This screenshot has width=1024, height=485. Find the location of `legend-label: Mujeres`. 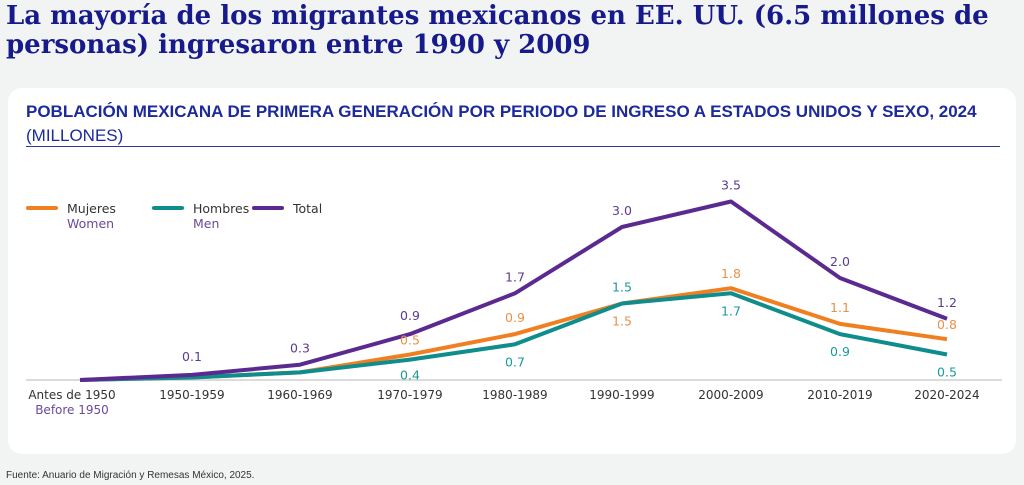

legend-label: Mujeres is located at coordinates (91, 208).